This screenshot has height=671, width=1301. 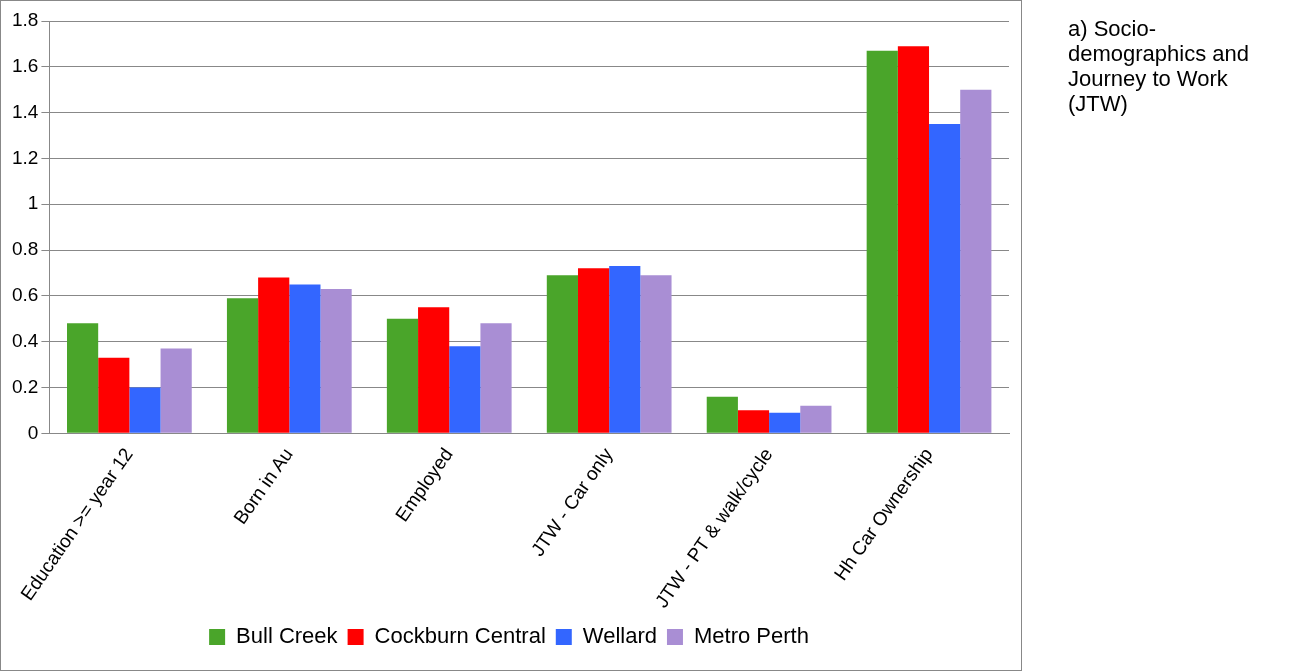 I want to click on y-tick-label: 0, so click(x=33, y=432).